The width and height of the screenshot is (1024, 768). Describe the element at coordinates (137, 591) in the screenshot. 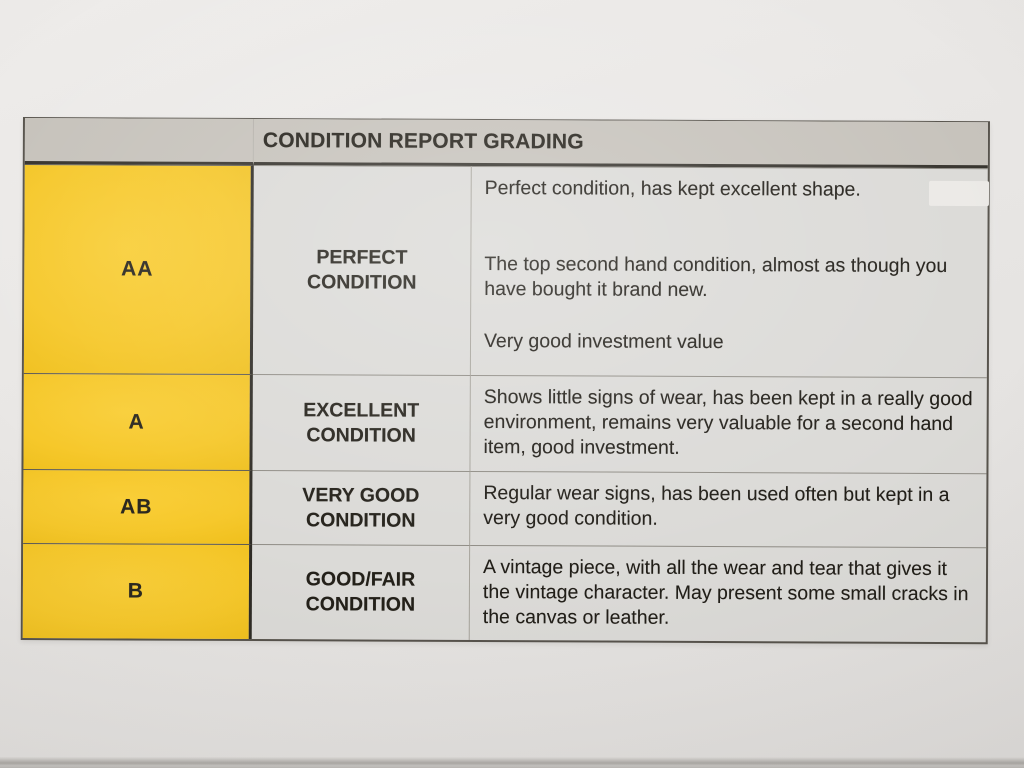

I see `grade-cell-b: B` at that location.